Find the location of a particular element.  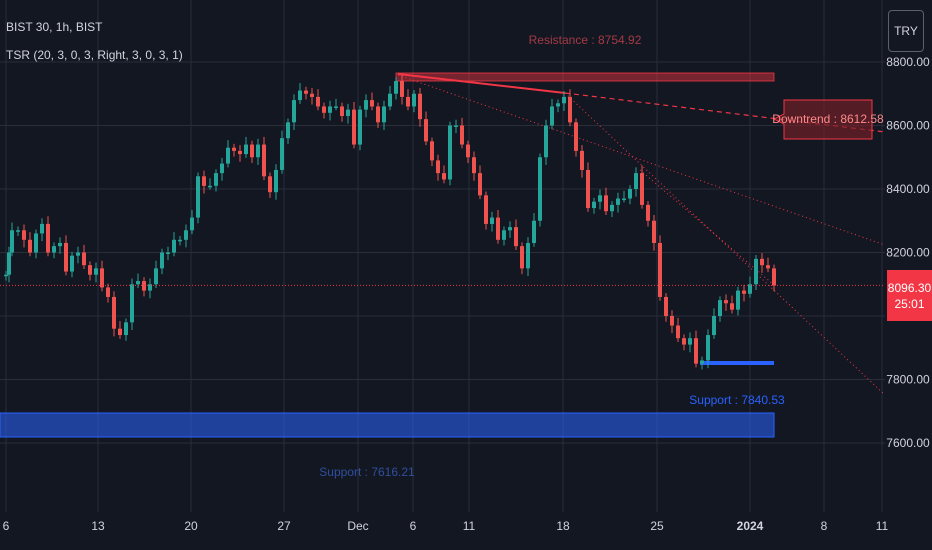

last-price-value: 8096.30 is located at coordinates (909, 287).